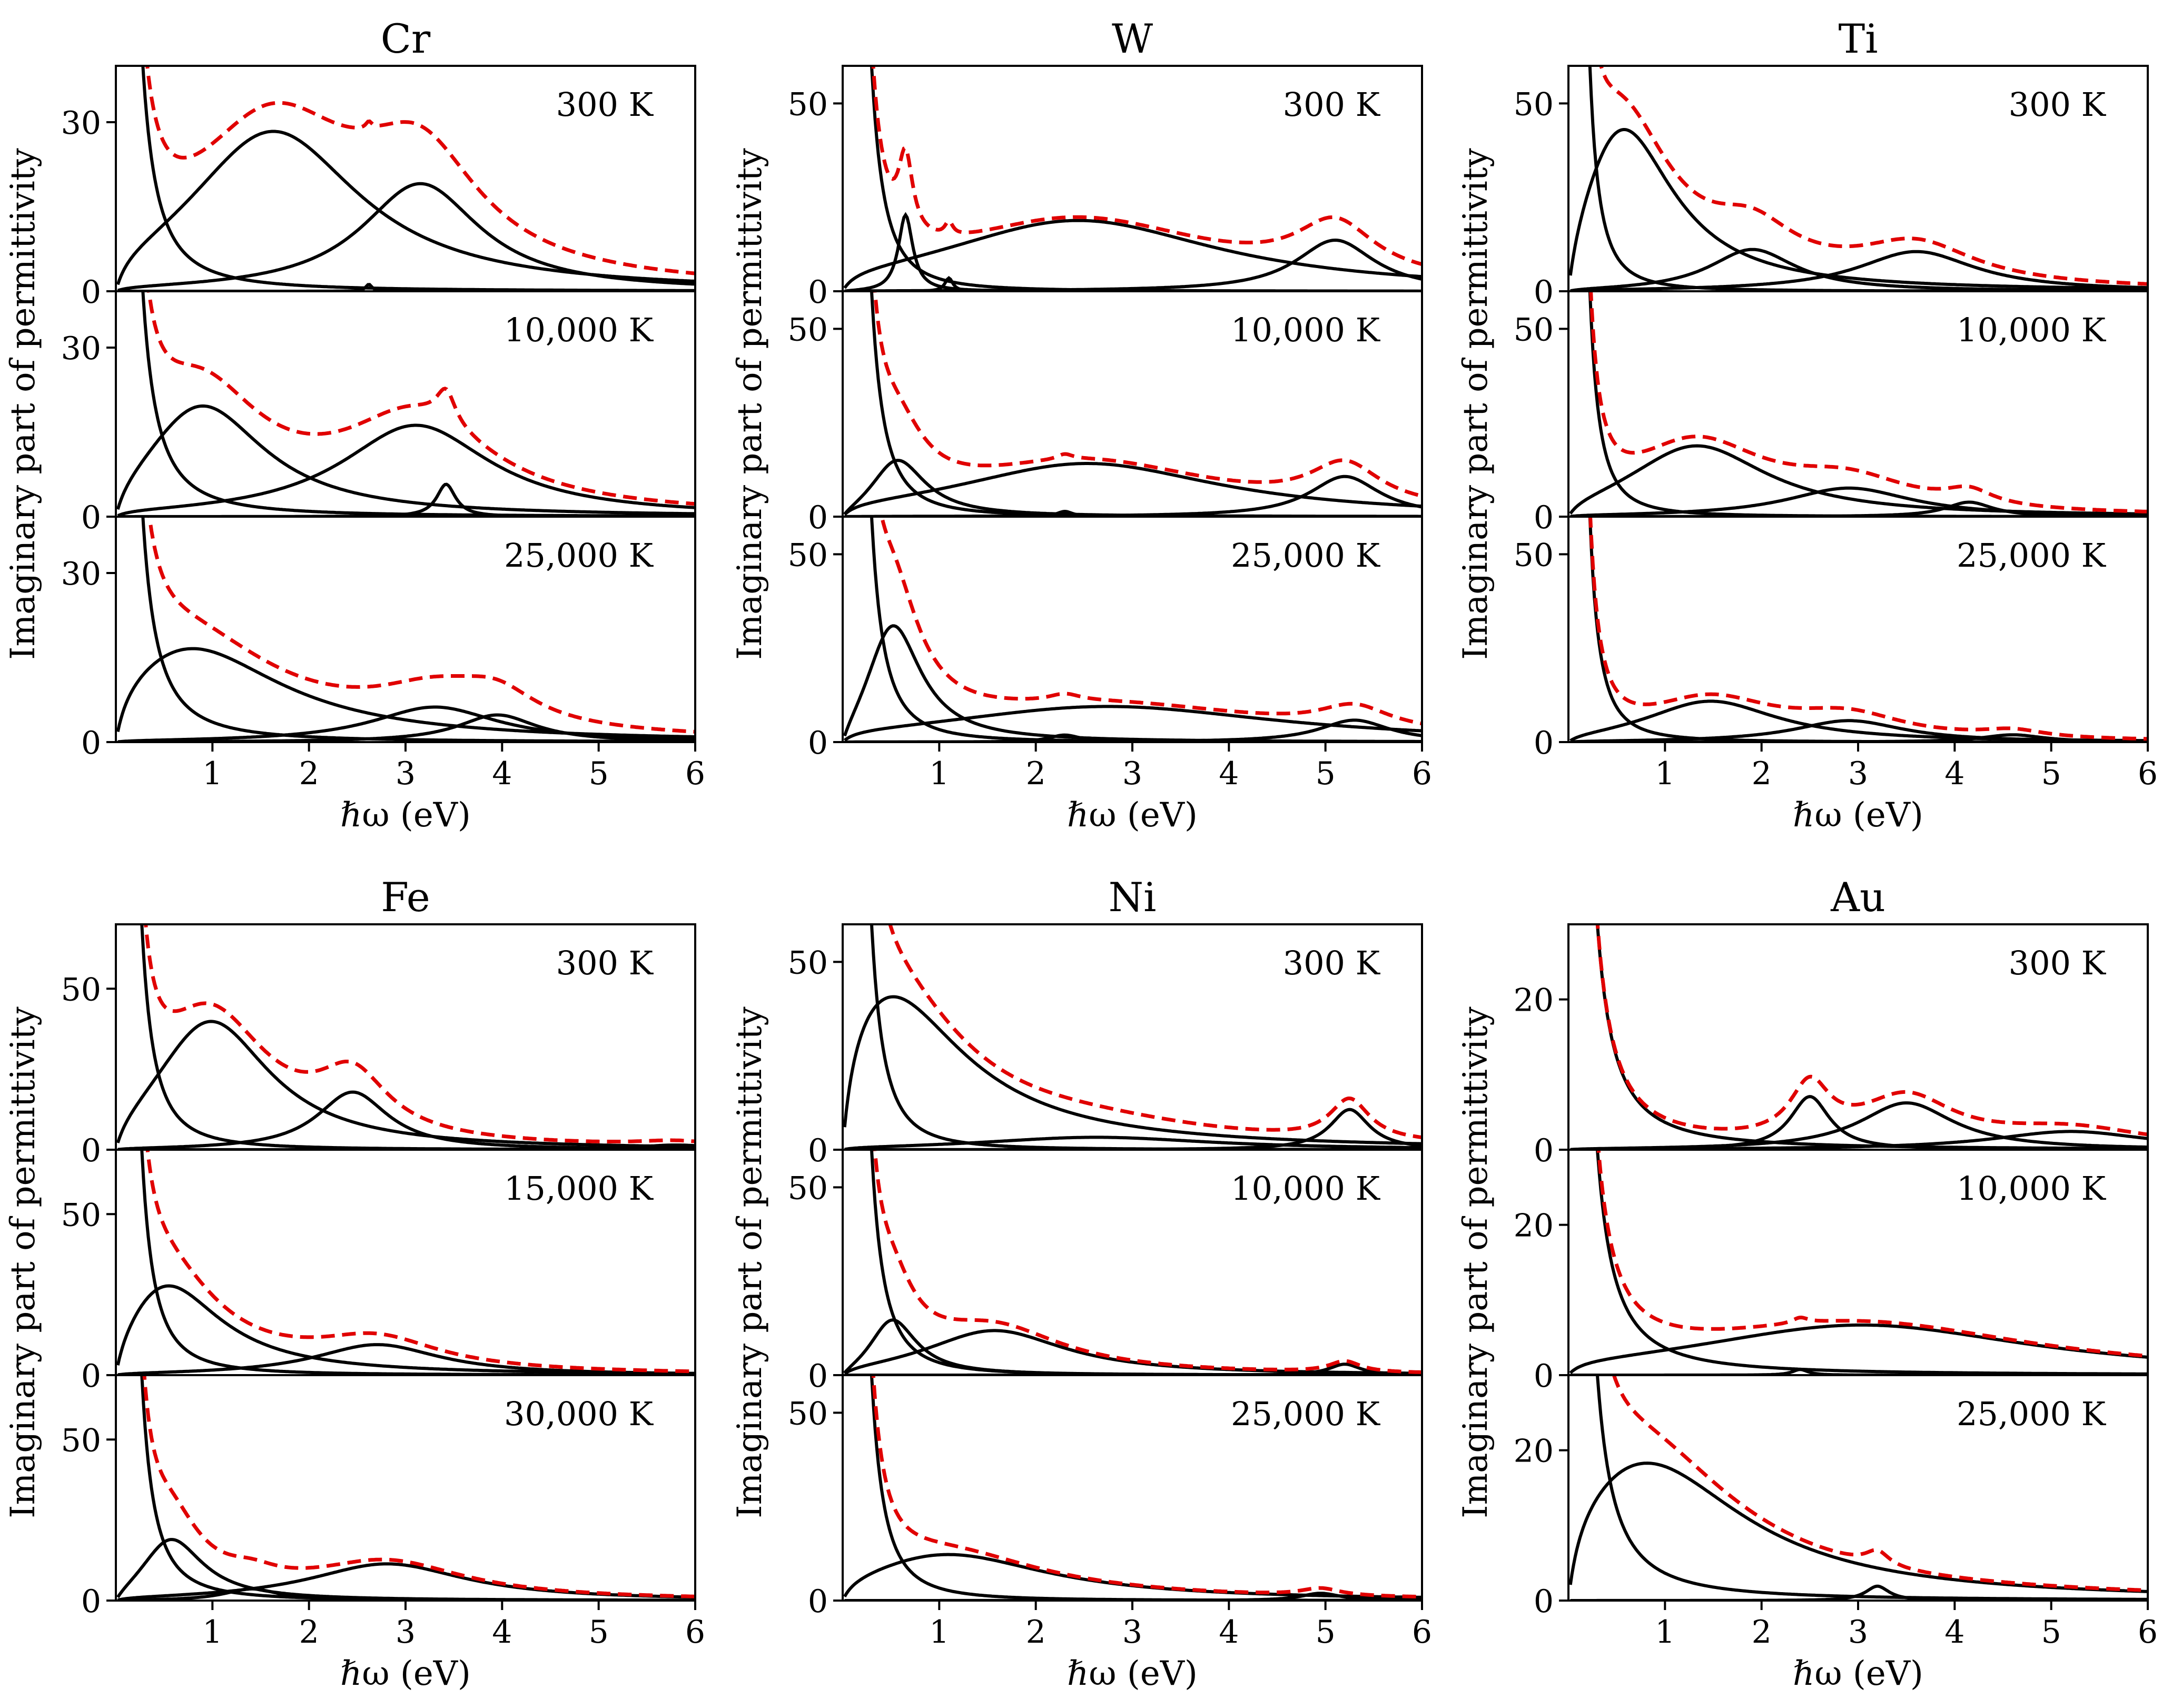 This screenshot has width=2172, height=1708. I want to click on subplot-w-1: 0 50 10,000 K, so click(1105, 413).